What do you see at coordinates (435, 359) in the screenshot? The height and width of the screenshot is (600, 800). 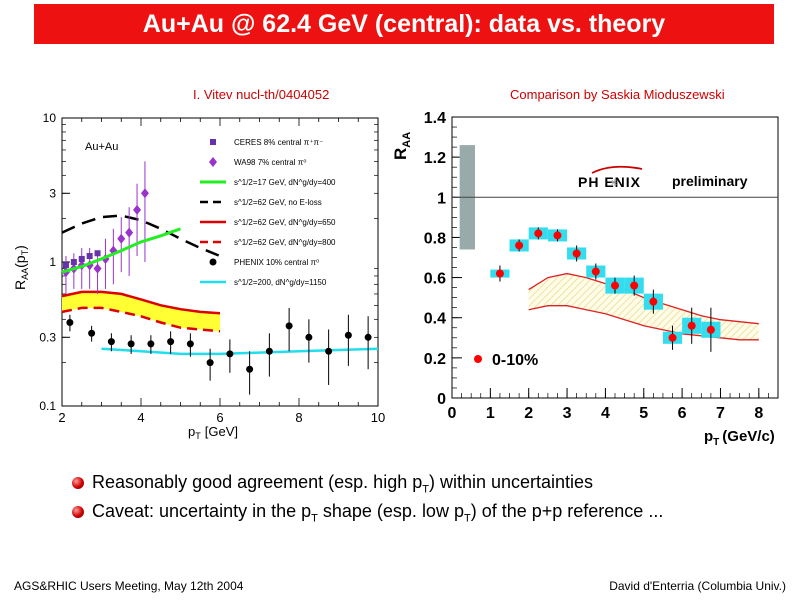 I see `right-y-tick-label: 0.2` at bounding box center [435, 359].